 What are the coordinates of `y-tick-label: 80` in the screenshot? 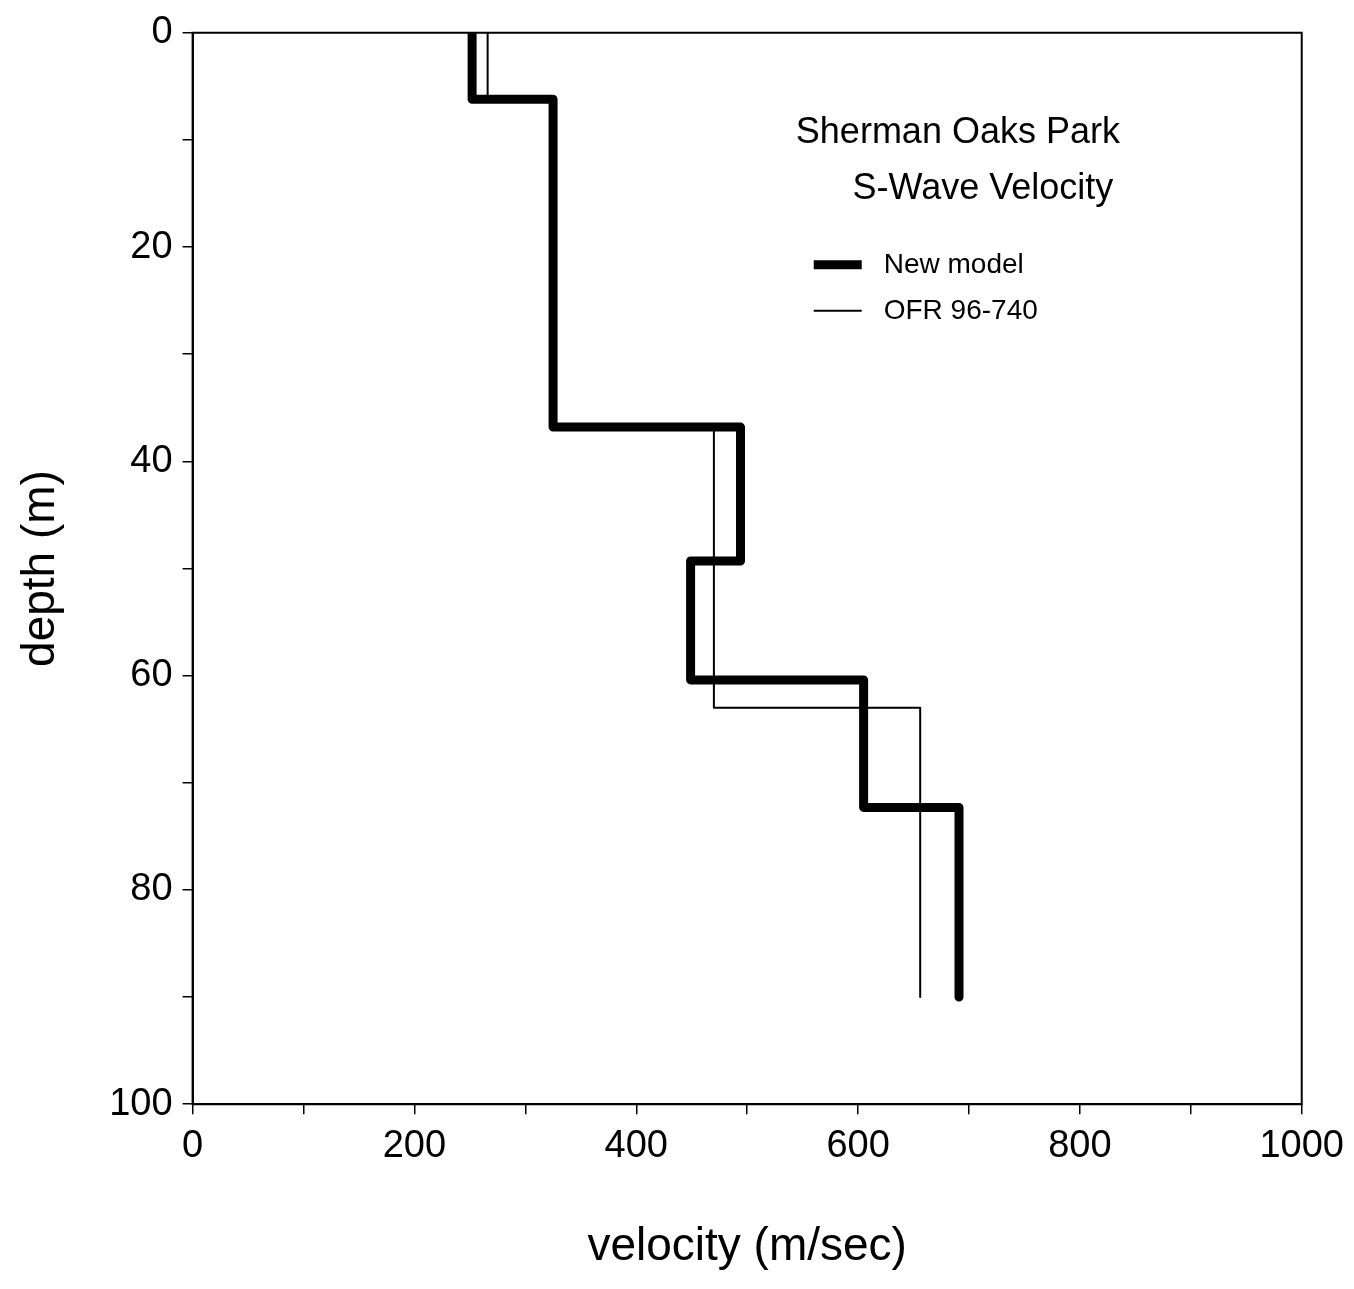 It's located at (151, 887).